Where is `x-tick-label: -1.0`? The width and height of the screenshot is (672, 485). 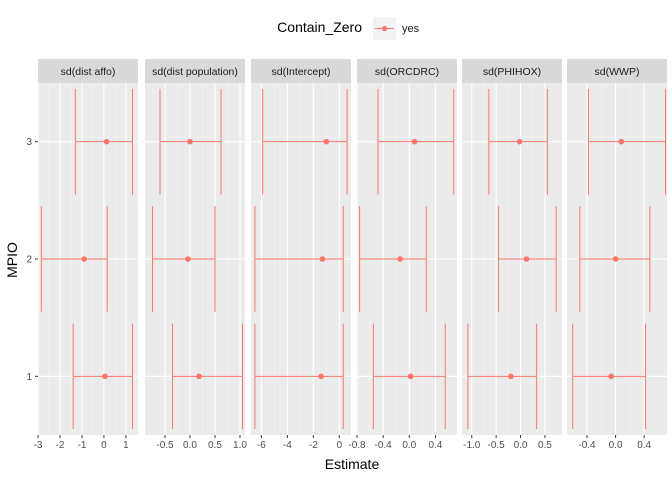 x-tick-label: -1.0 is located at coordinates (472, 445).